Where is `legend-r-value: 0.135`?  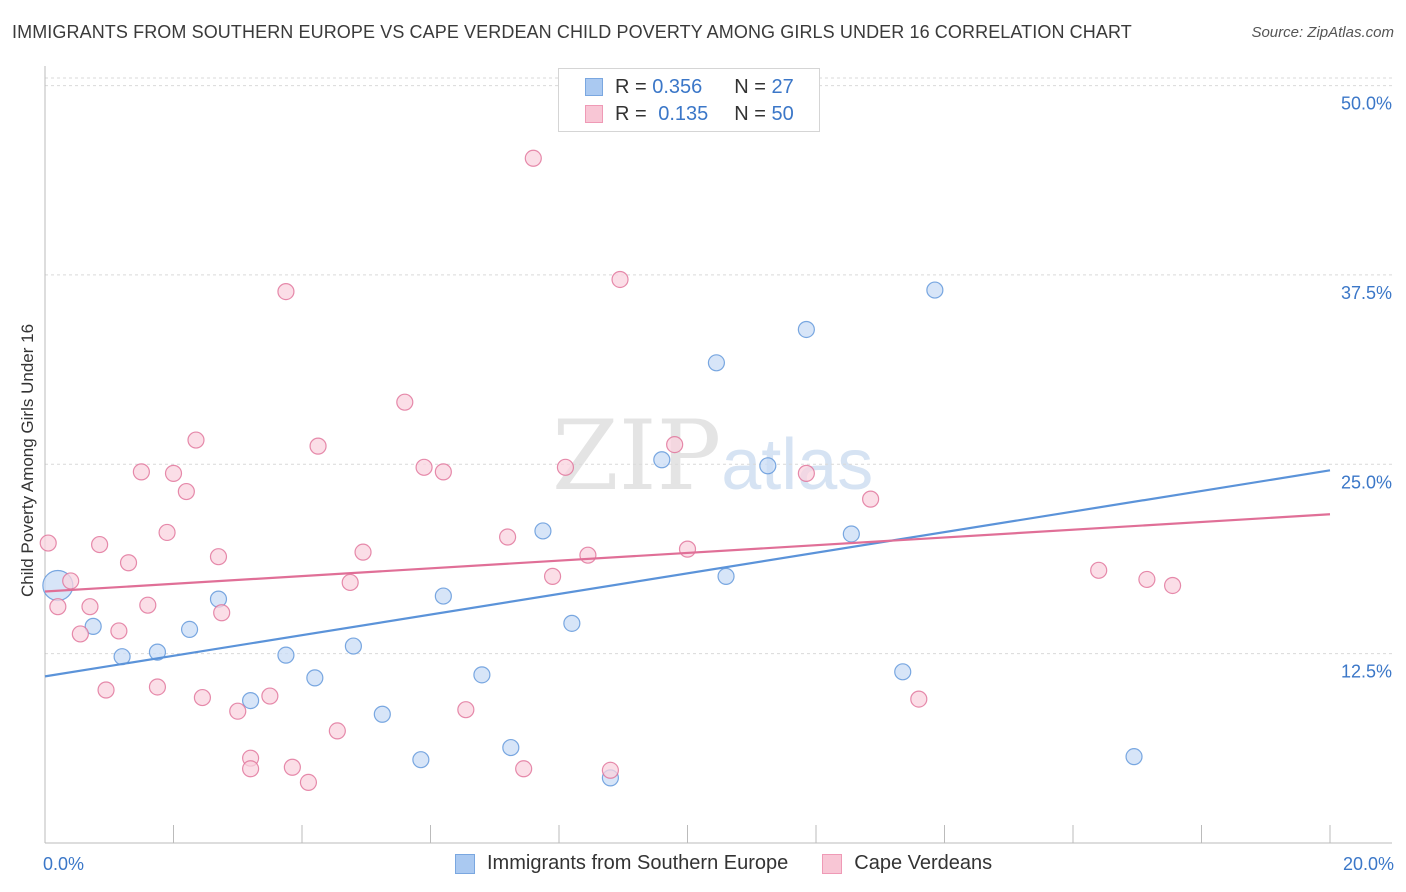
legend-r-value: 0.135 is located at coordinates (683, 113).